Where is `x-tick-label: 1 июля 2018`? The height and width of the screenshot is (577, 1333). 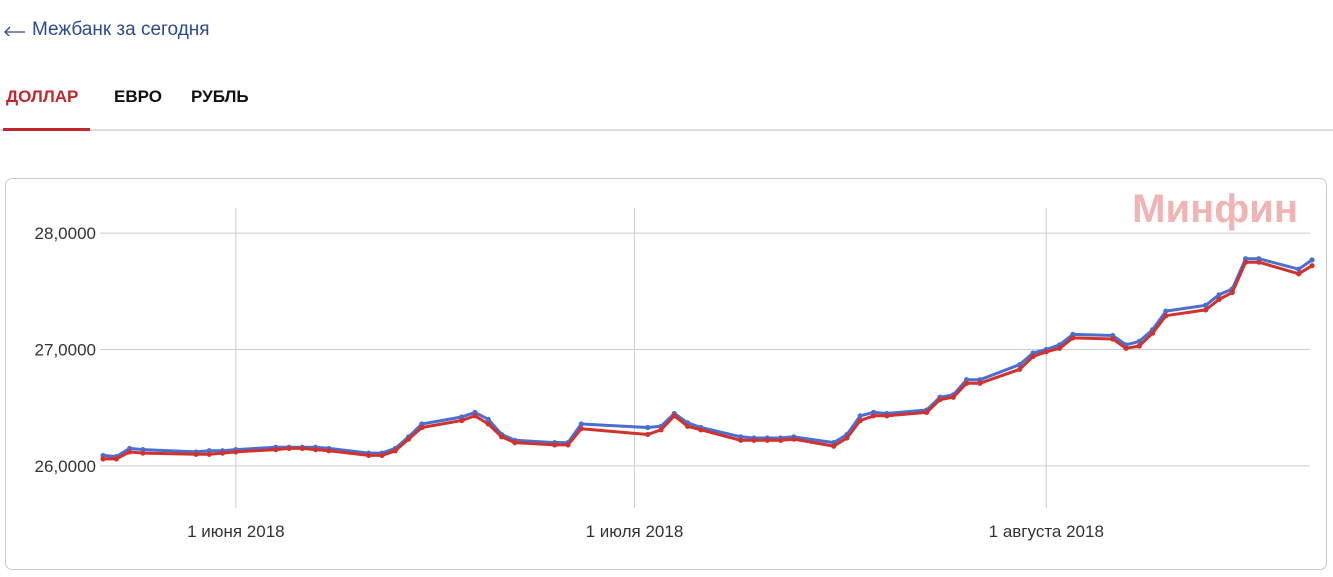 x-tick-label: 1 июля 2018 is located at coordinates (635, 531).